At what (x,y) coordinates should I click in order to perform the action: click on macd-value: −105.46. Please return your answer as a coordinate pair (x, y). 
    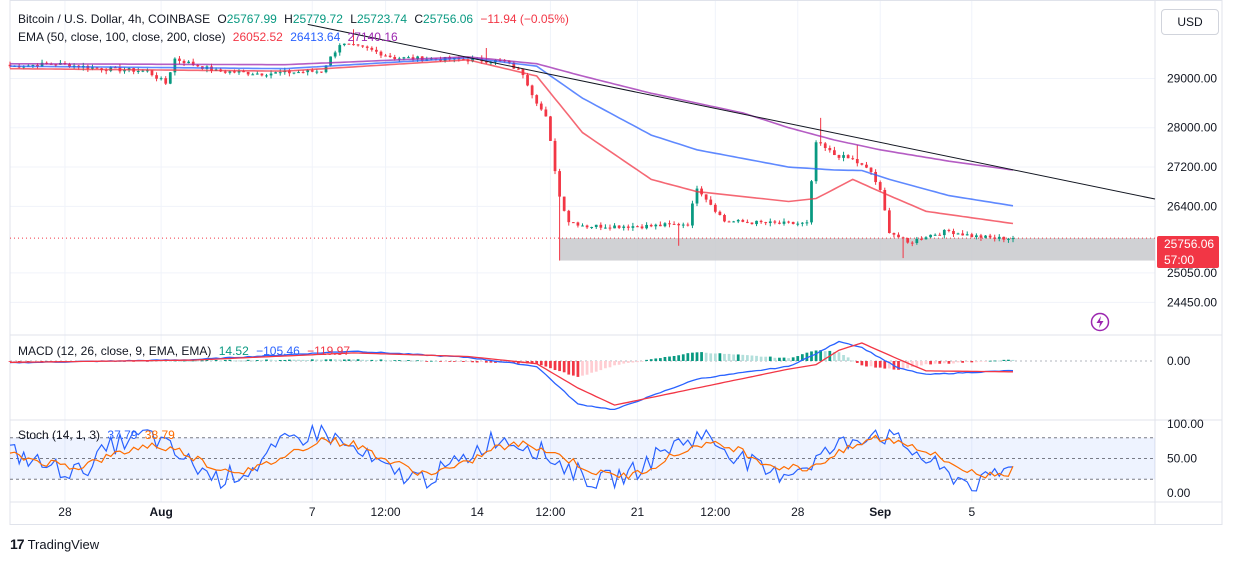
    Looking at the image, I should click on (278, 351).